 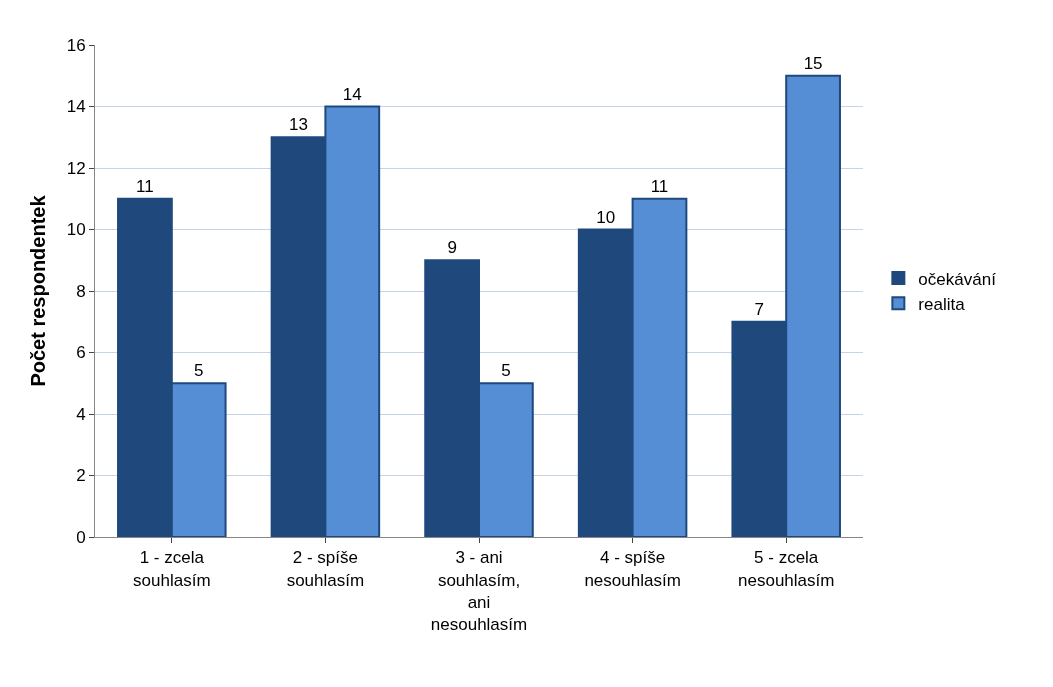 What do you see at coordinates (81, 414) in the screenshot?
I see `y-tick-label: 4` at bounding box center [81, 414].